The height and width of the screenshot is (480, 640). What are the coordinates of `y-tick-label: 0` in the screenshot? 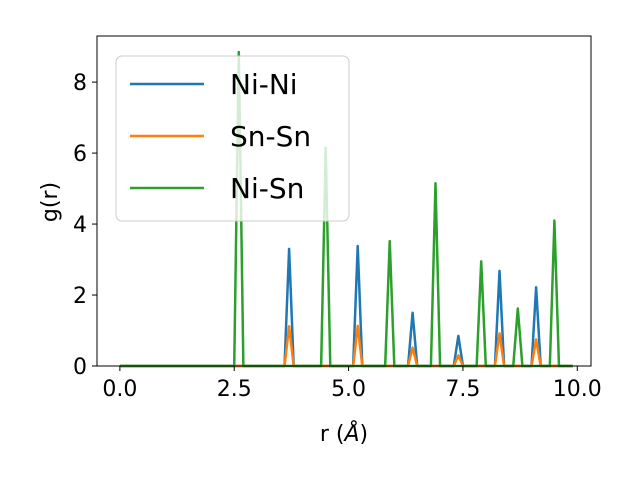 It's located at (80, 367).